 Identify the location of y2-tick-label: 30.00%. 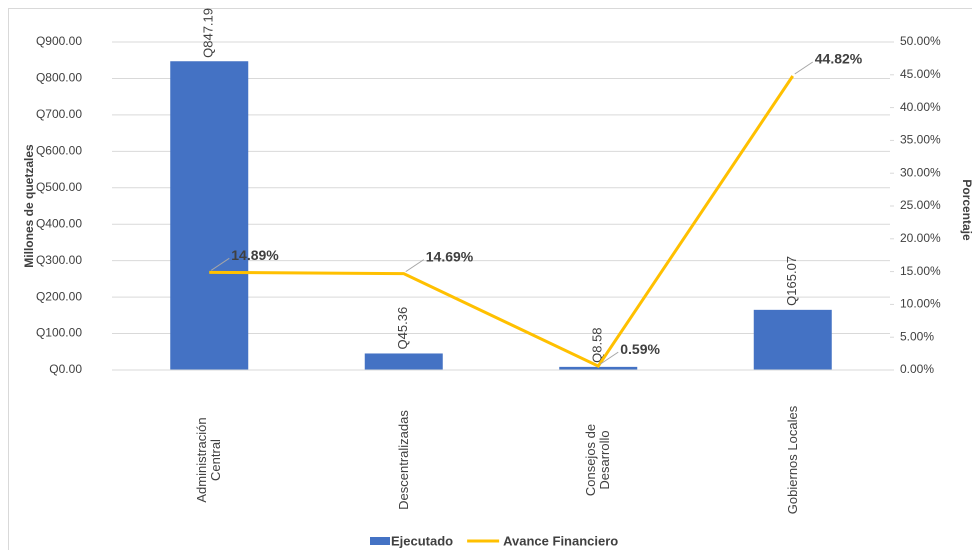
(920, 172).